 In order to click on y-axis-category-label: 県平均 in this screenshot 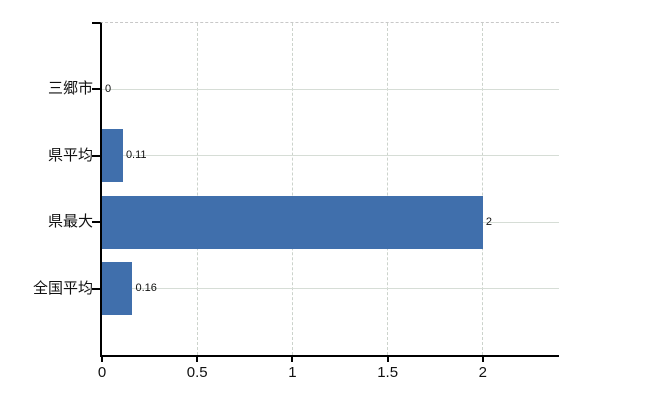, I will do `click(70, 155)`.